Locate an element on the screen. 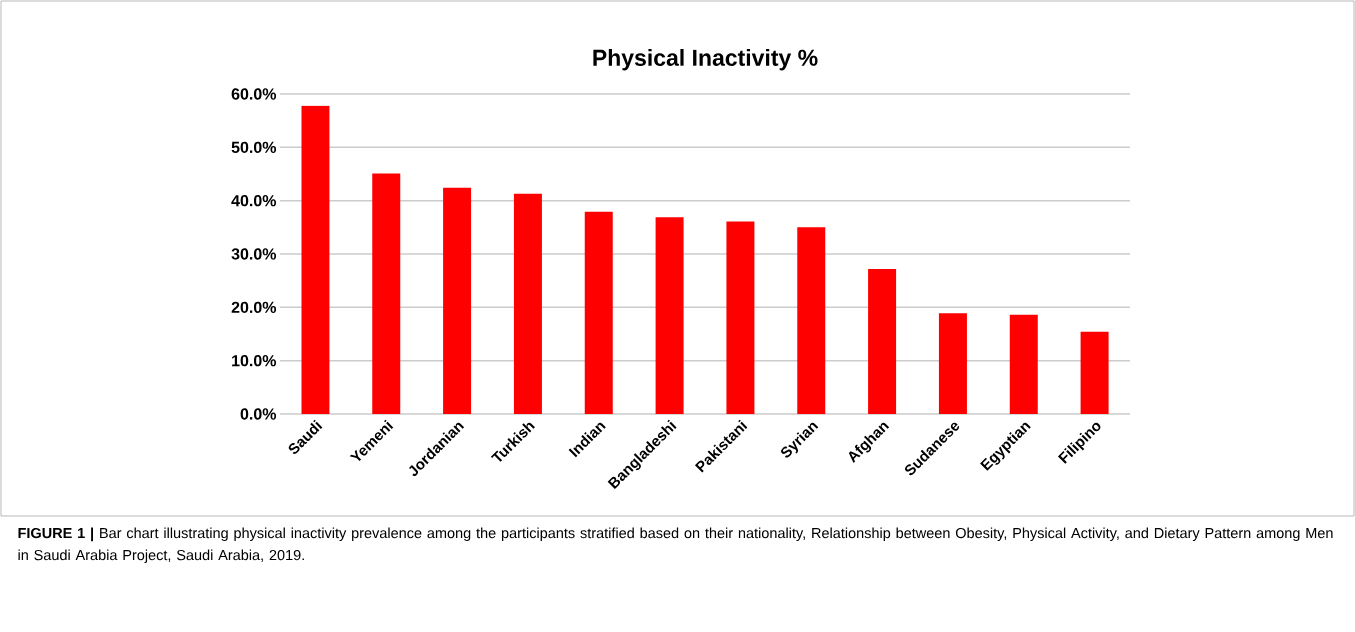 The height and width of the screenshot is (632, 1355). y-tick-label: 20.0% is located at coordinates (254, 307).